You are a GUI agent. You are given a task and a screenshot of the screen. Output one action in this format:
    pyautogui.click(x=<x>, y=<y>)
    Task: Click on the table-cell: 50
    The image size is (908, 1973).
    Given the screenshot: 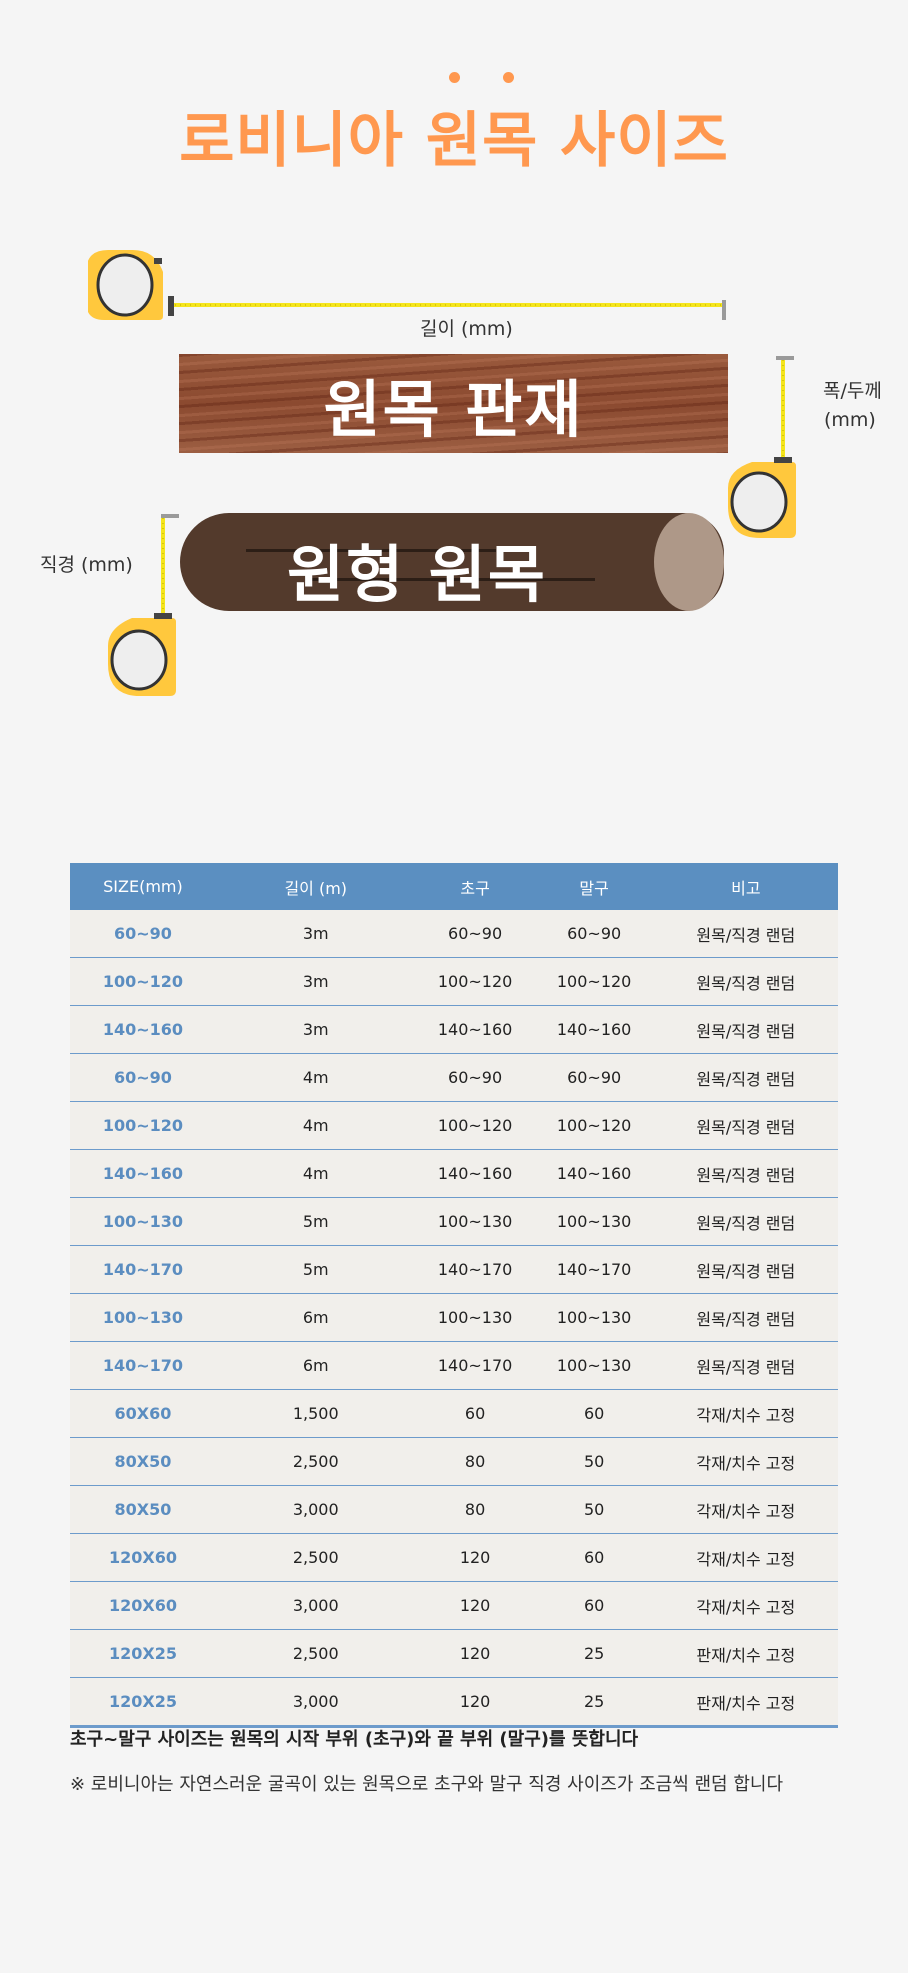 What is the action you would take?
    pyautogui.click(x=594, y=1461)
    